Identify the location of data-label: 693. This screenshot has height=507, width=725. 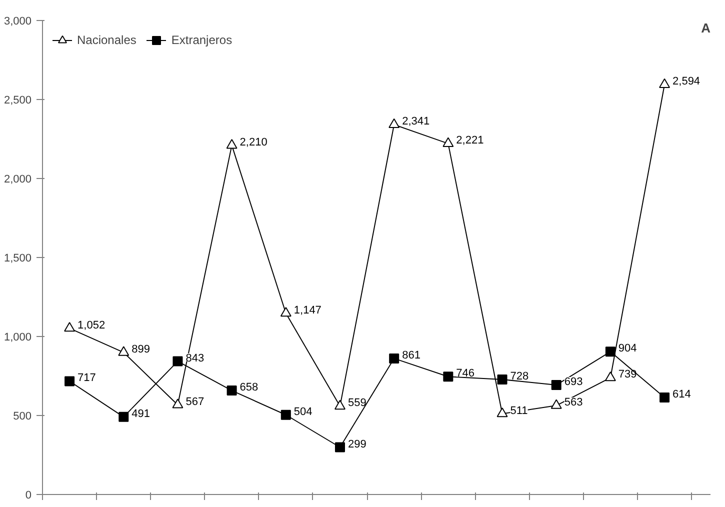
(573, 382).